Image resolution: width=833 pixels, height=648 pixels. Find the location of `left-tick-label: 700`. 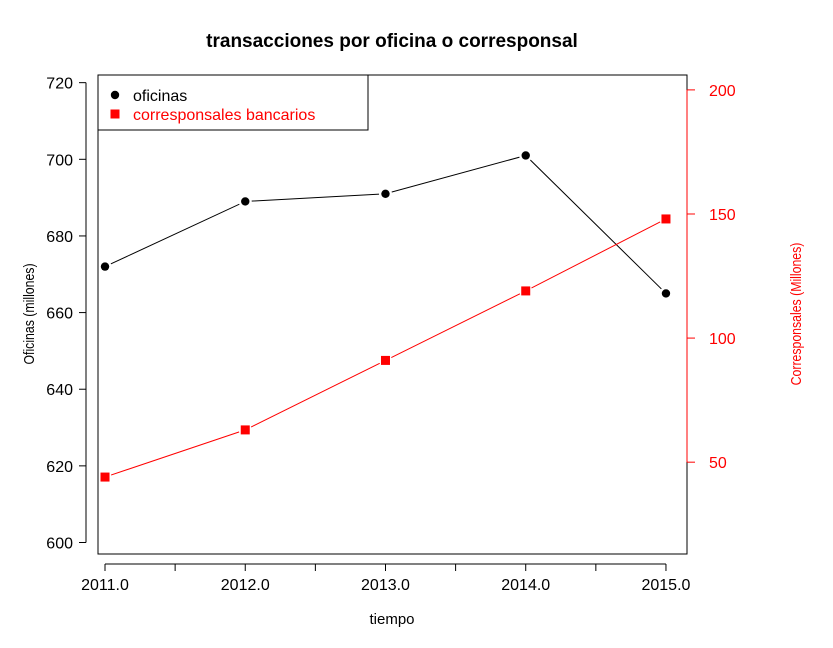

left-tick-label: 700 is located at coordinates (59, 160).